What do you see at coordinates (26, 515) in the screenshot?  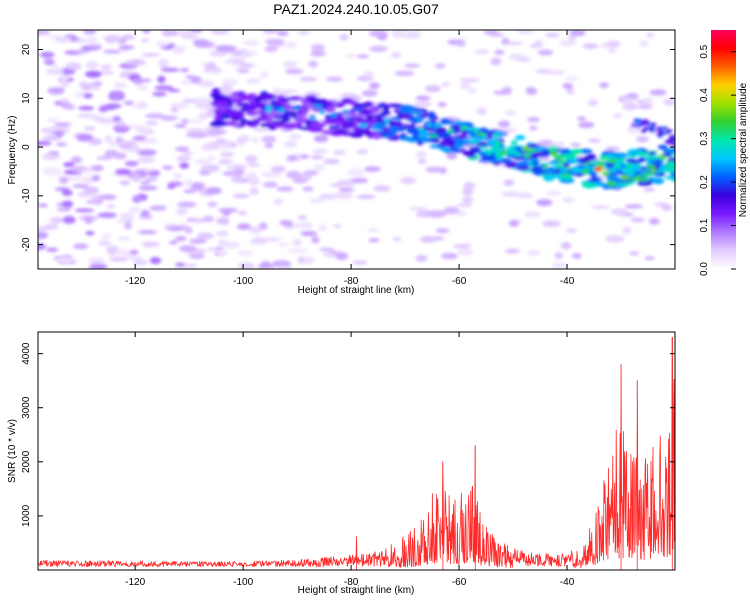 I see `snr-y-tick-label: 1000` at bounding box center [26, 515].